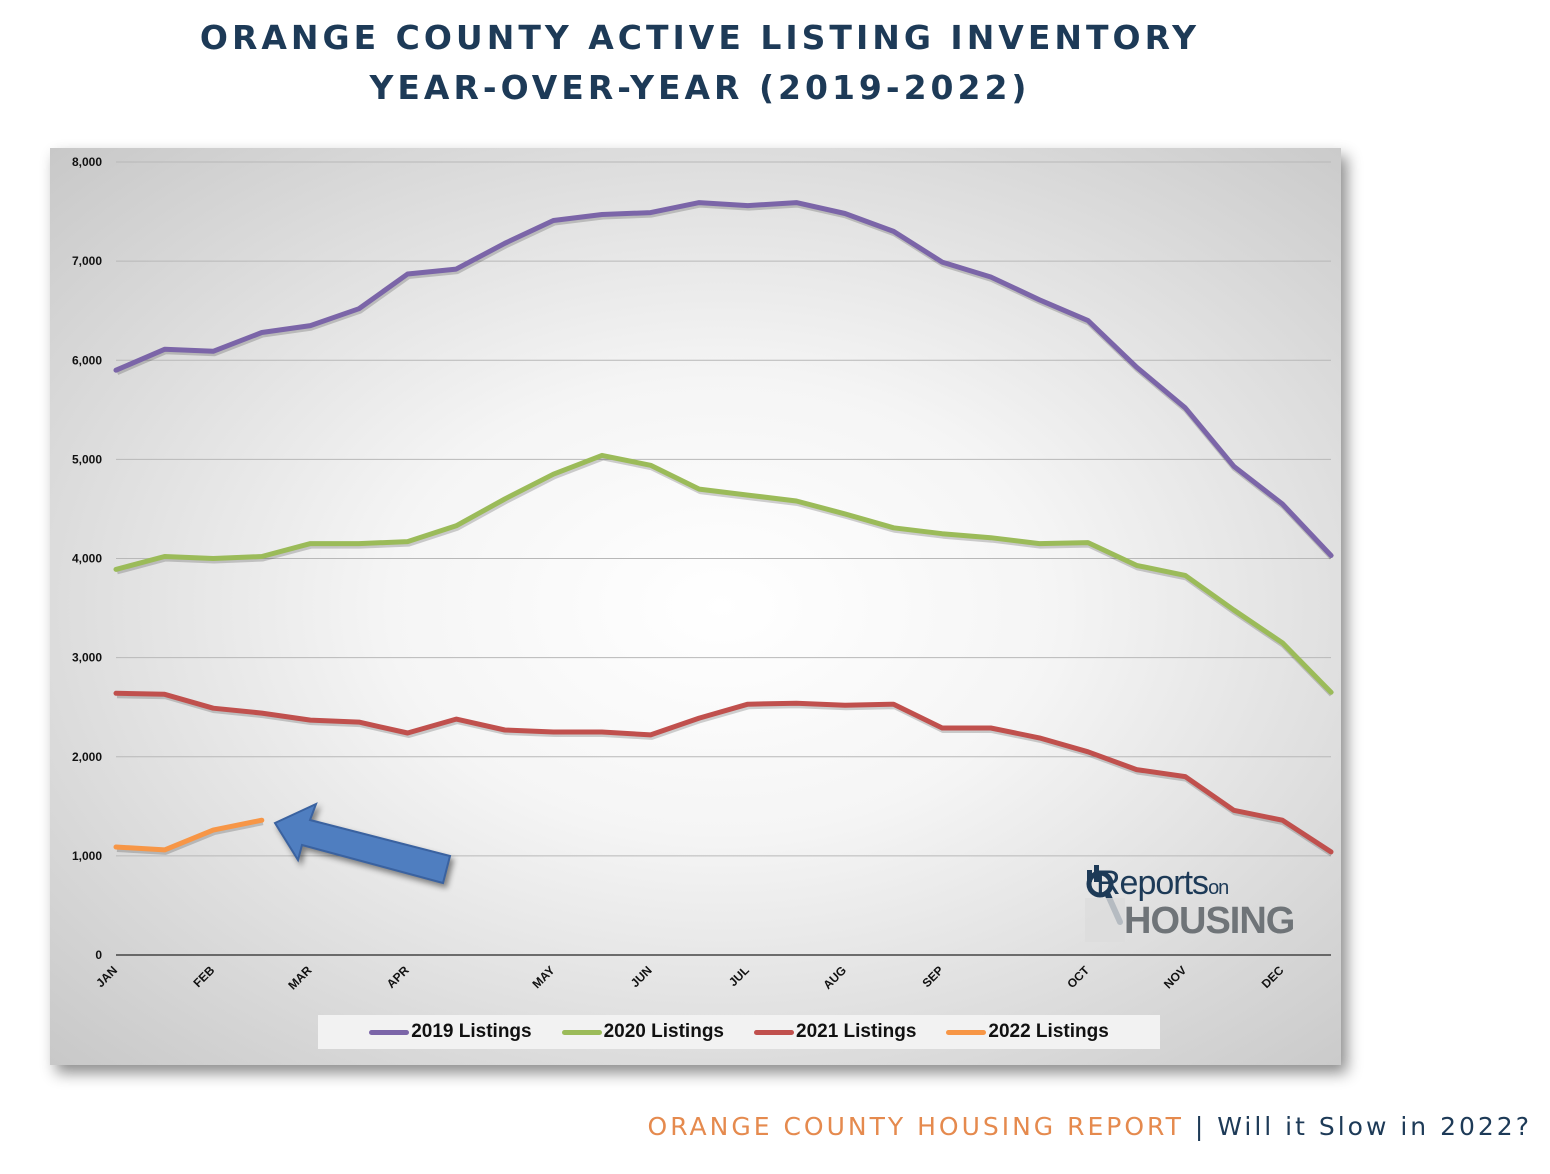  What do you see at coordinates (1078, 977) in the screenshot?
I see `x-tick-label: OCT` at bounding box center [1078, 977].